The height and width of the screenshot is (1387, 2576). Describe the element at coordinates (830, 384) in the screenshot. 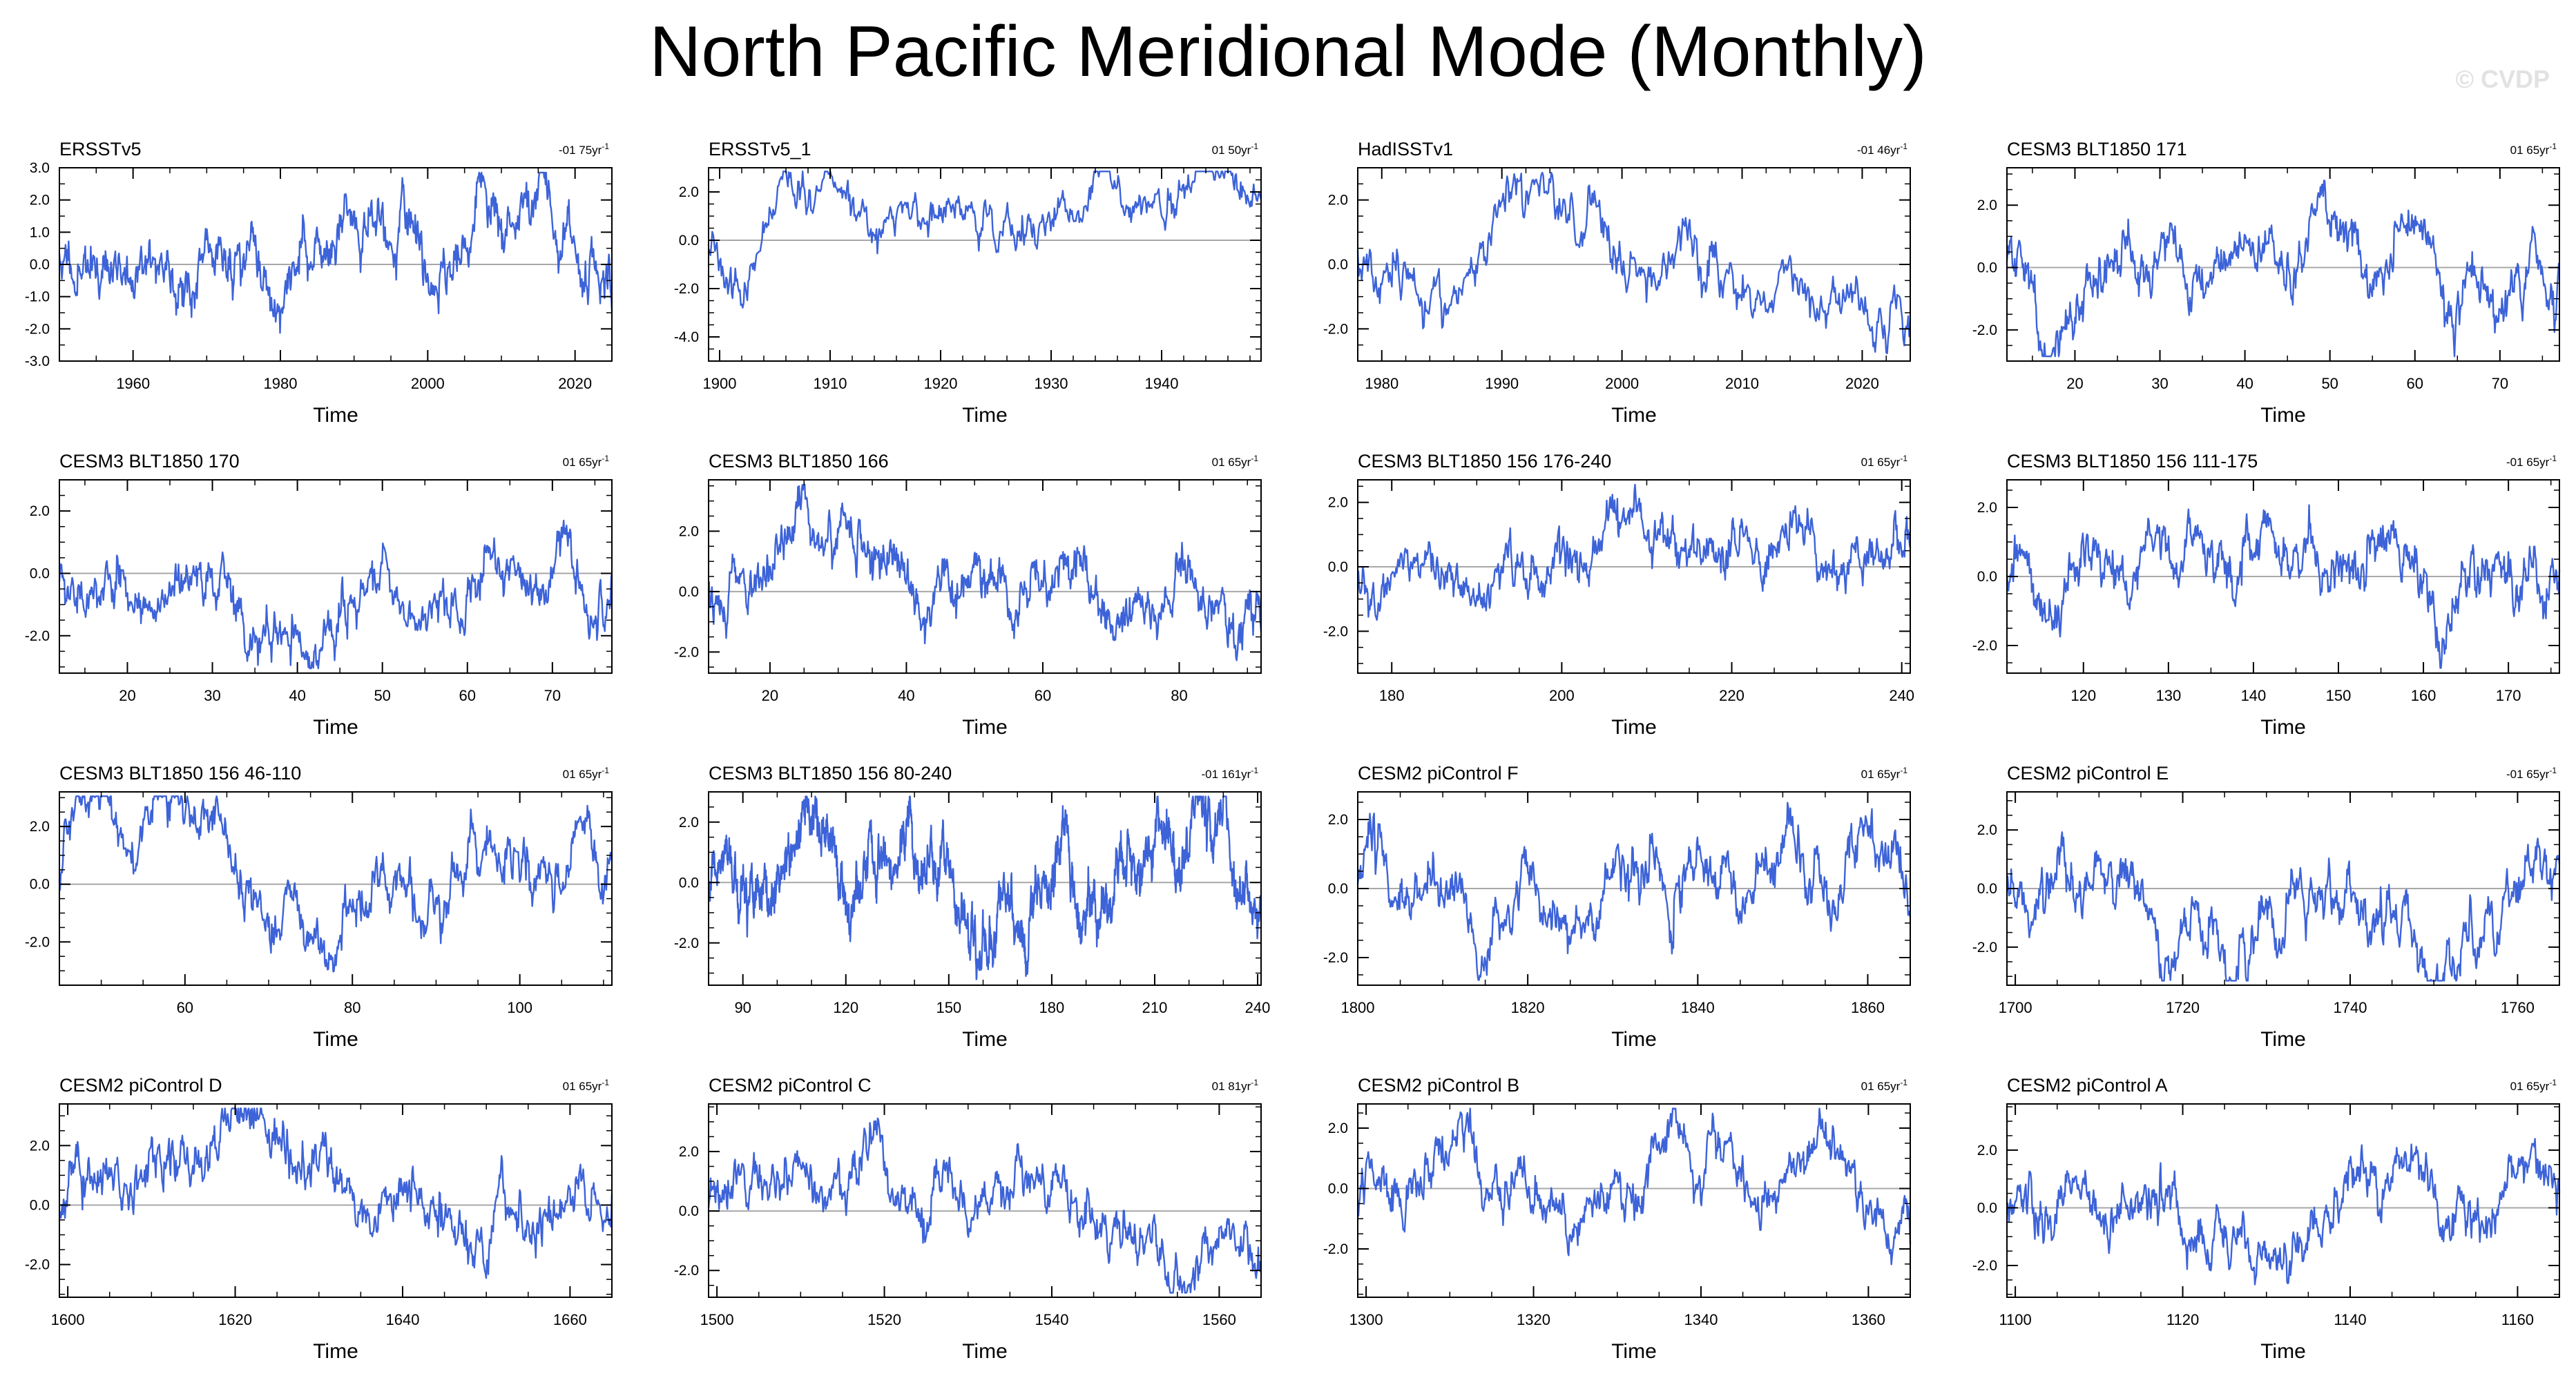

I see `x-tick-label: 1910` at that location.